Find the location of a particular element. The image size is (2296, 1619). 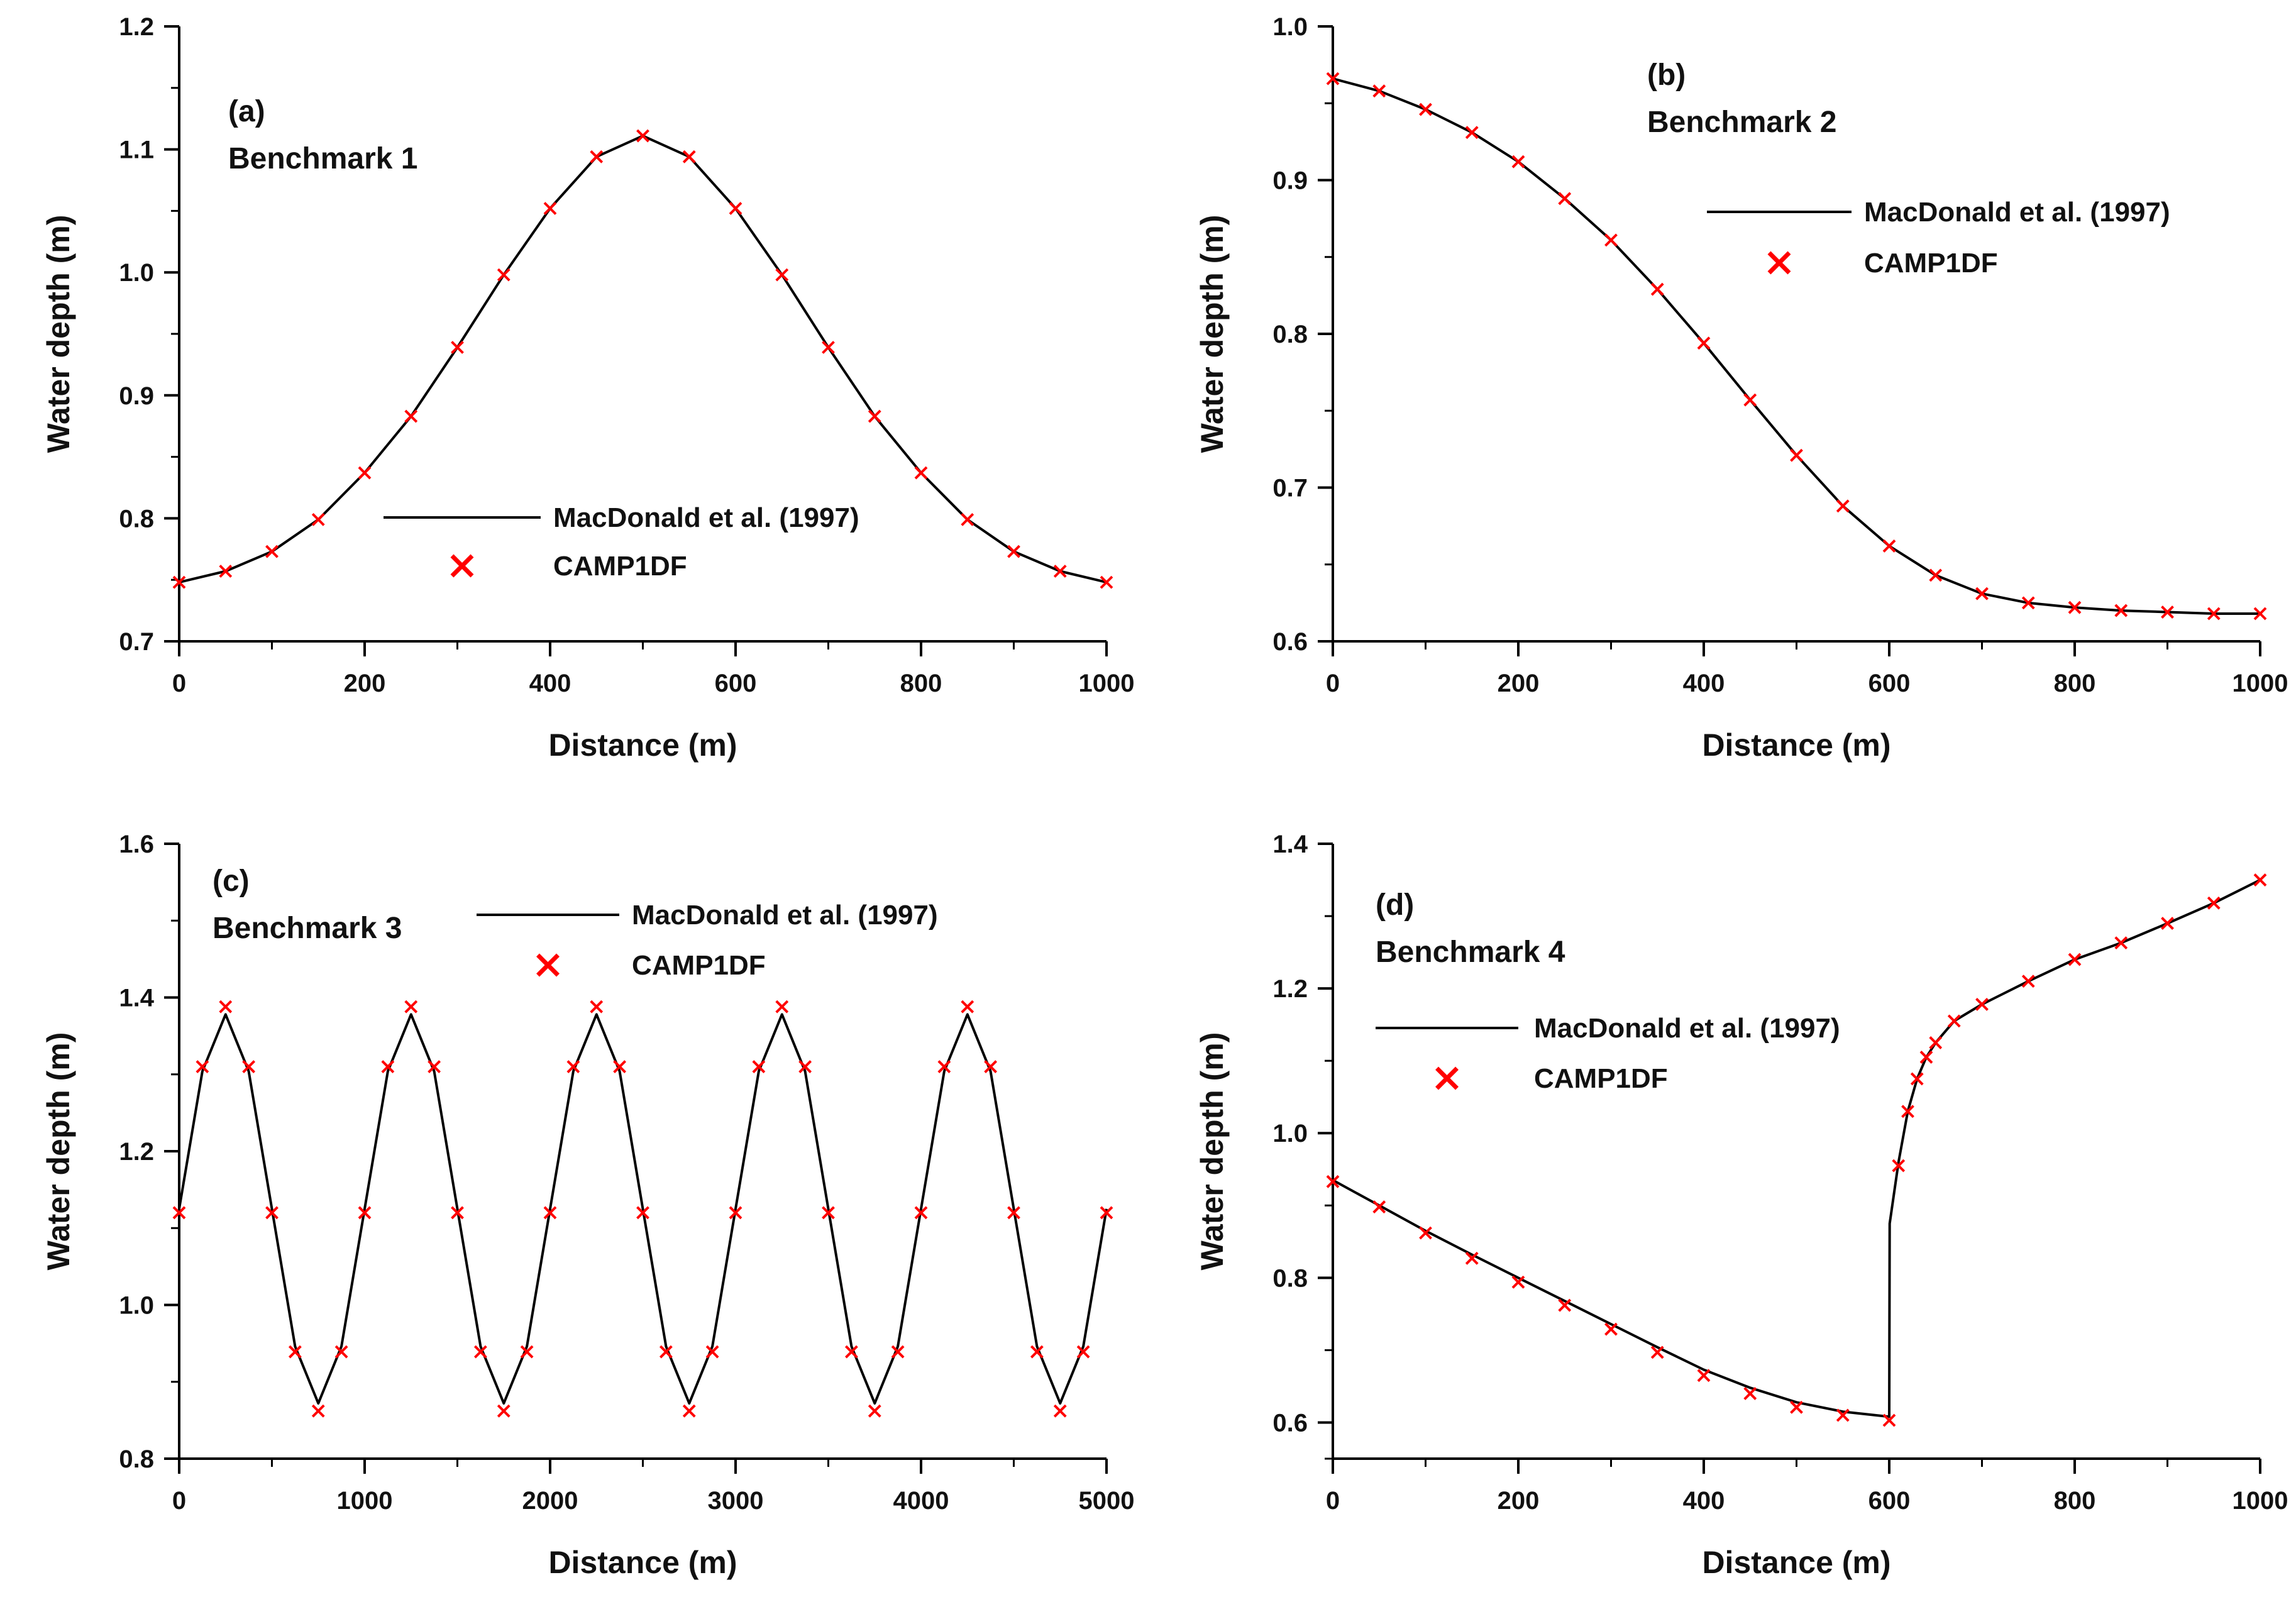

panel-subtitle: Benchmark 3 is located at coordinates (307, 928).